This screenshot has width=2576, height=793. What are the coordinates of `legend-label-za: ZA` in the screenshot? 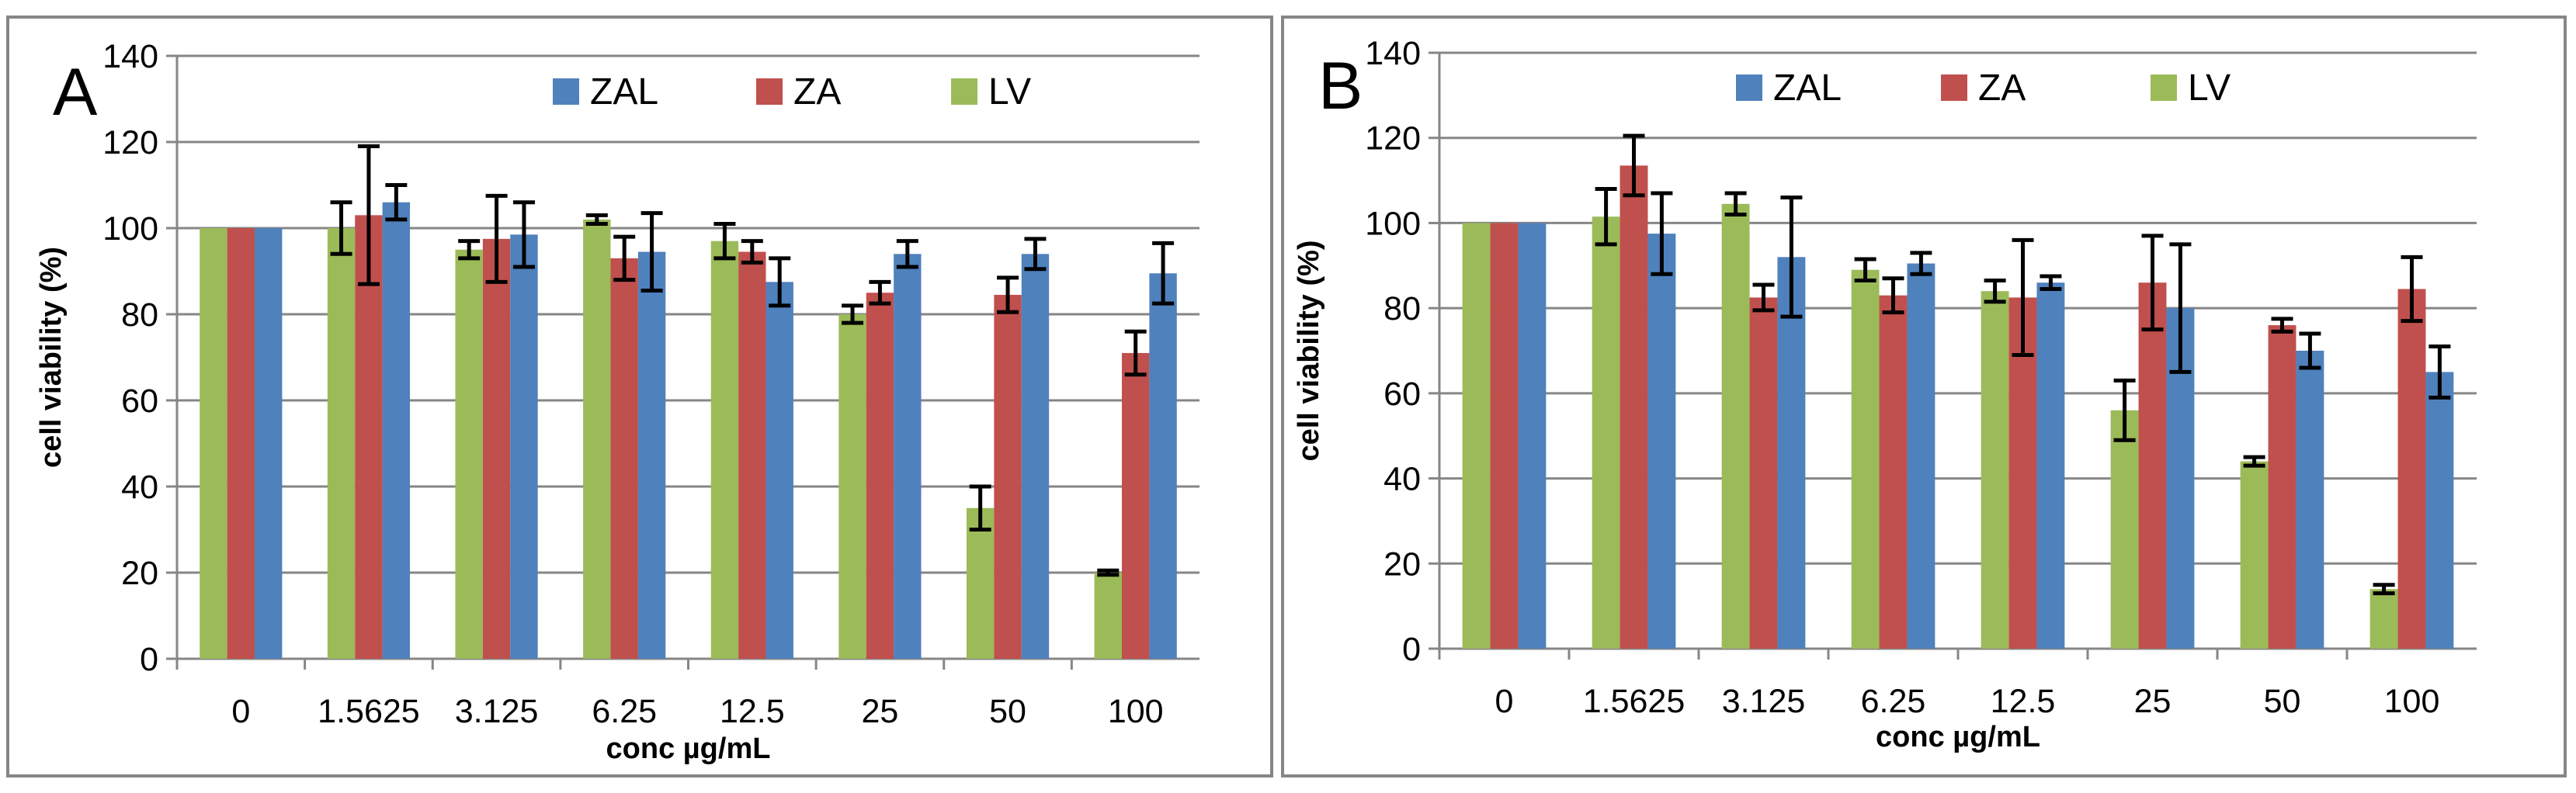 It's located at (2002, 88).